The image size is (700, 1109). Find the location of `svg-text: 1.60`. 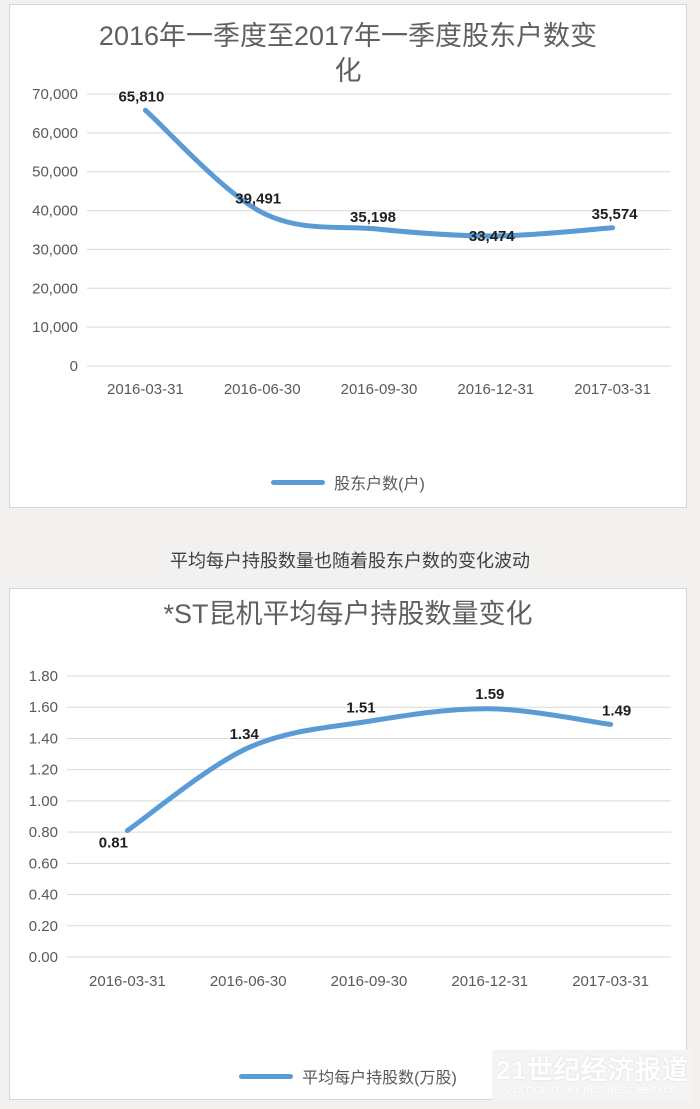

svg-text: 1.60 is located at coordinates (43, 707).